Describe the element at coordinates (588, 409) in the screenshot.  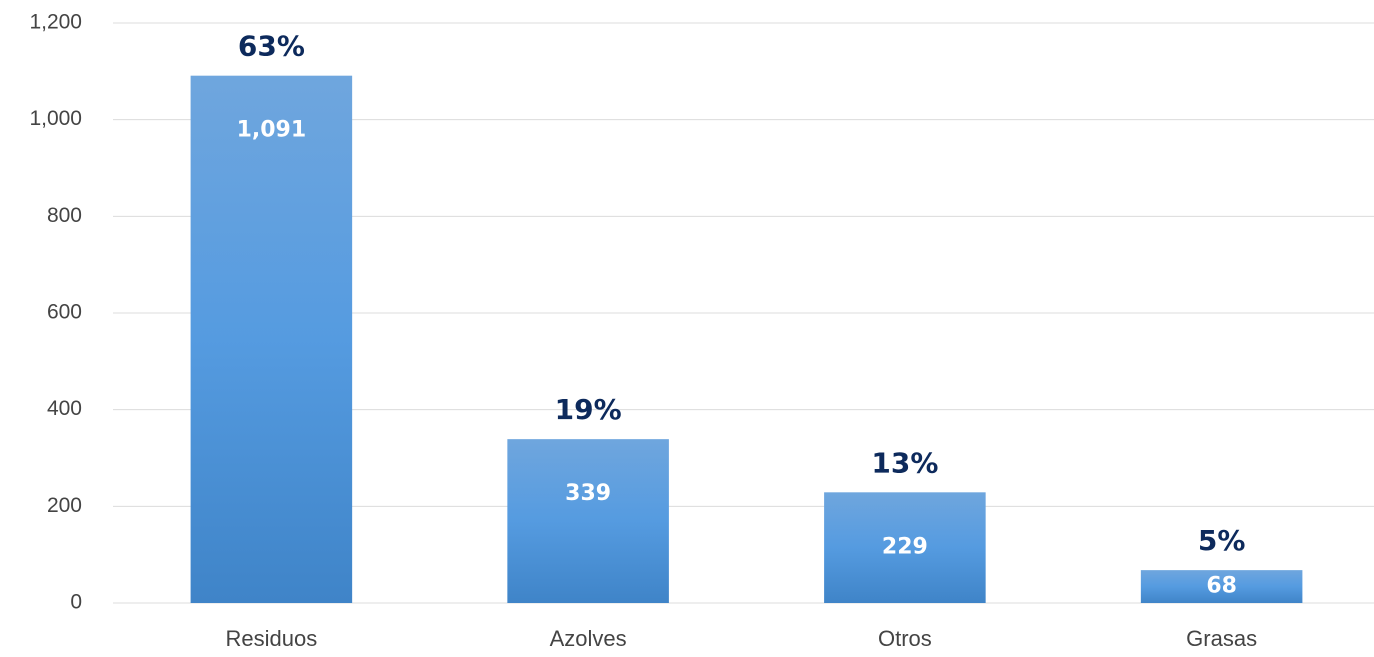
I see `percentage-label: 19%` at that location.